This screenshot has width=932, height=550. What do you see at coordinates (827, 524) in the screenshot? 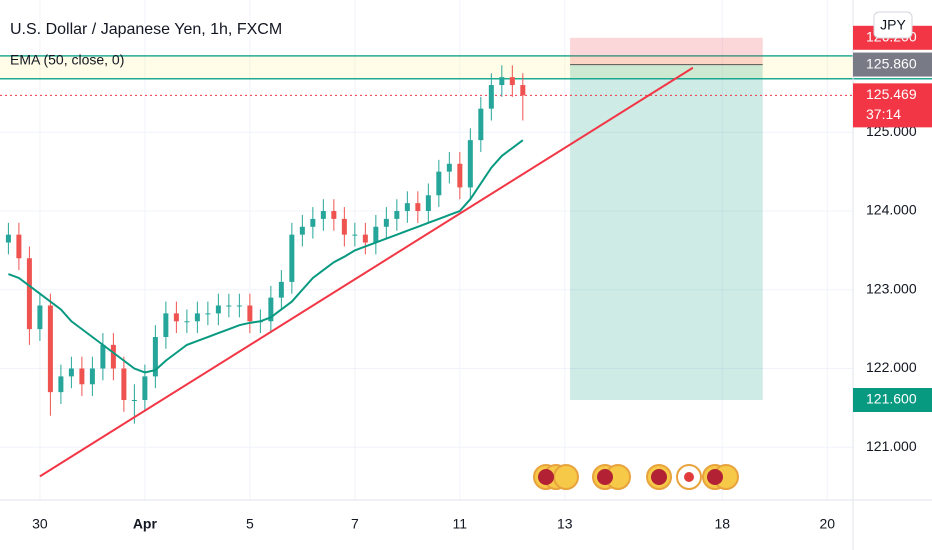
I see `x-tick-label: 20` at bounding box center [827, 524].